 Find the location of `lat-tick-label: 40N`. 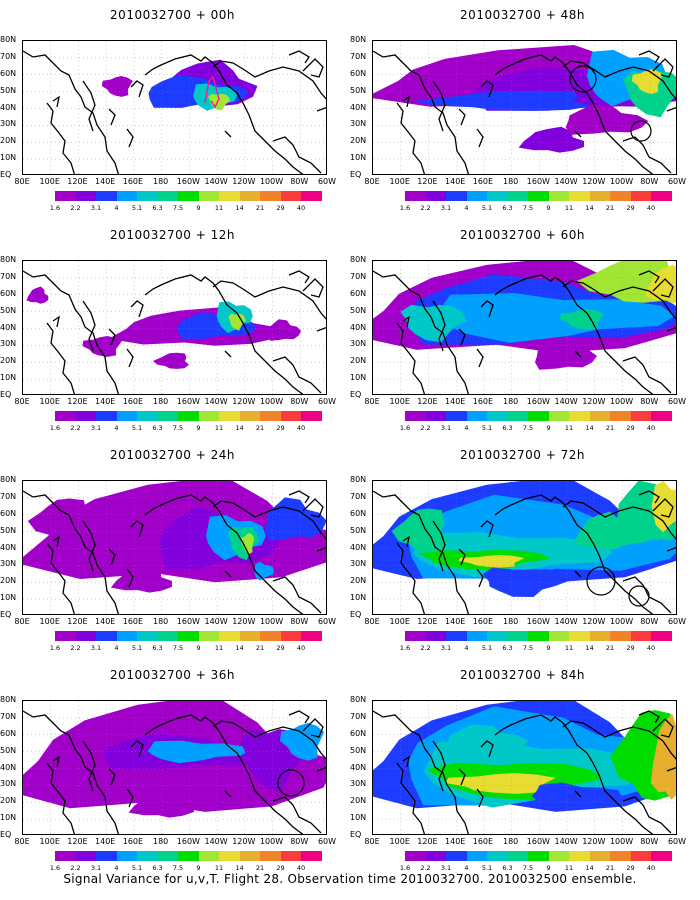

lat-tick-label: 40N is located at coordinates (358, 327).